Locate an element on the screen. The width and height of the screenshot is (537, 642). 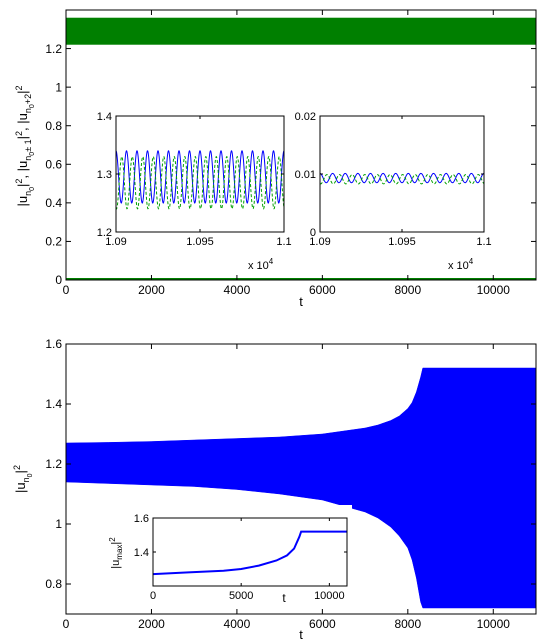
bottom-inset-ylabel: |umax|2 is located at coordinates (116, 553).